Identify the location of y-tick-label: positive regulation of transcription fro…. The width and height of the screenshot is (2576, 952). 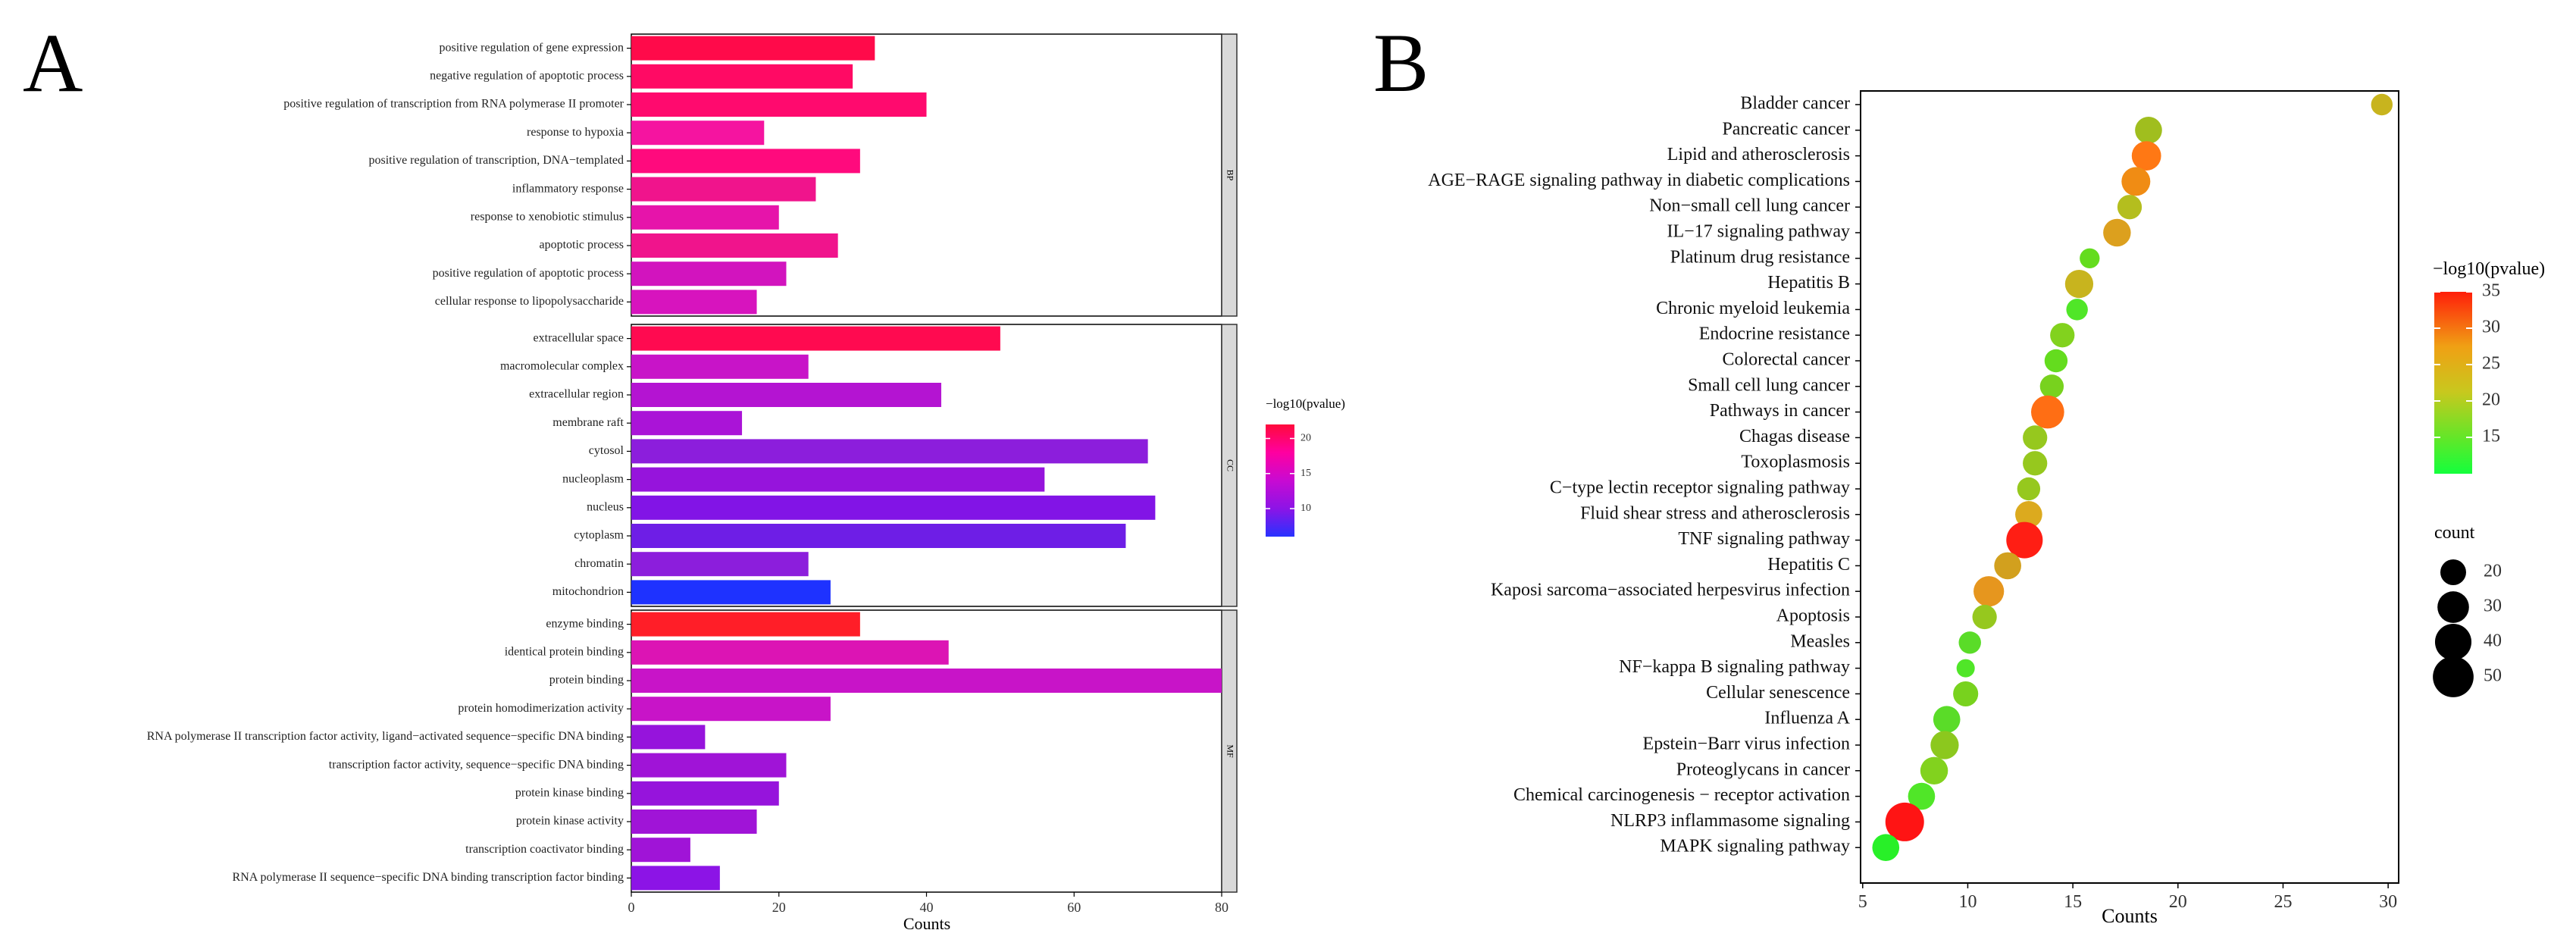
(453, 104).